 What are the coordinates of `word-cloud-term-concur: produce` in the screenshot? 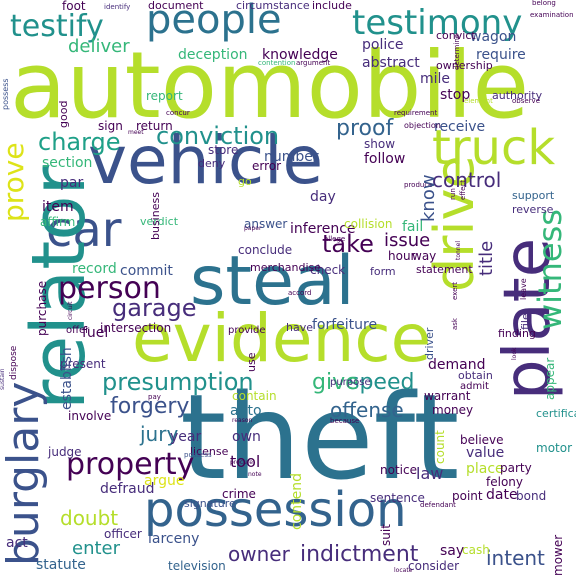 It's located at (418, 185).